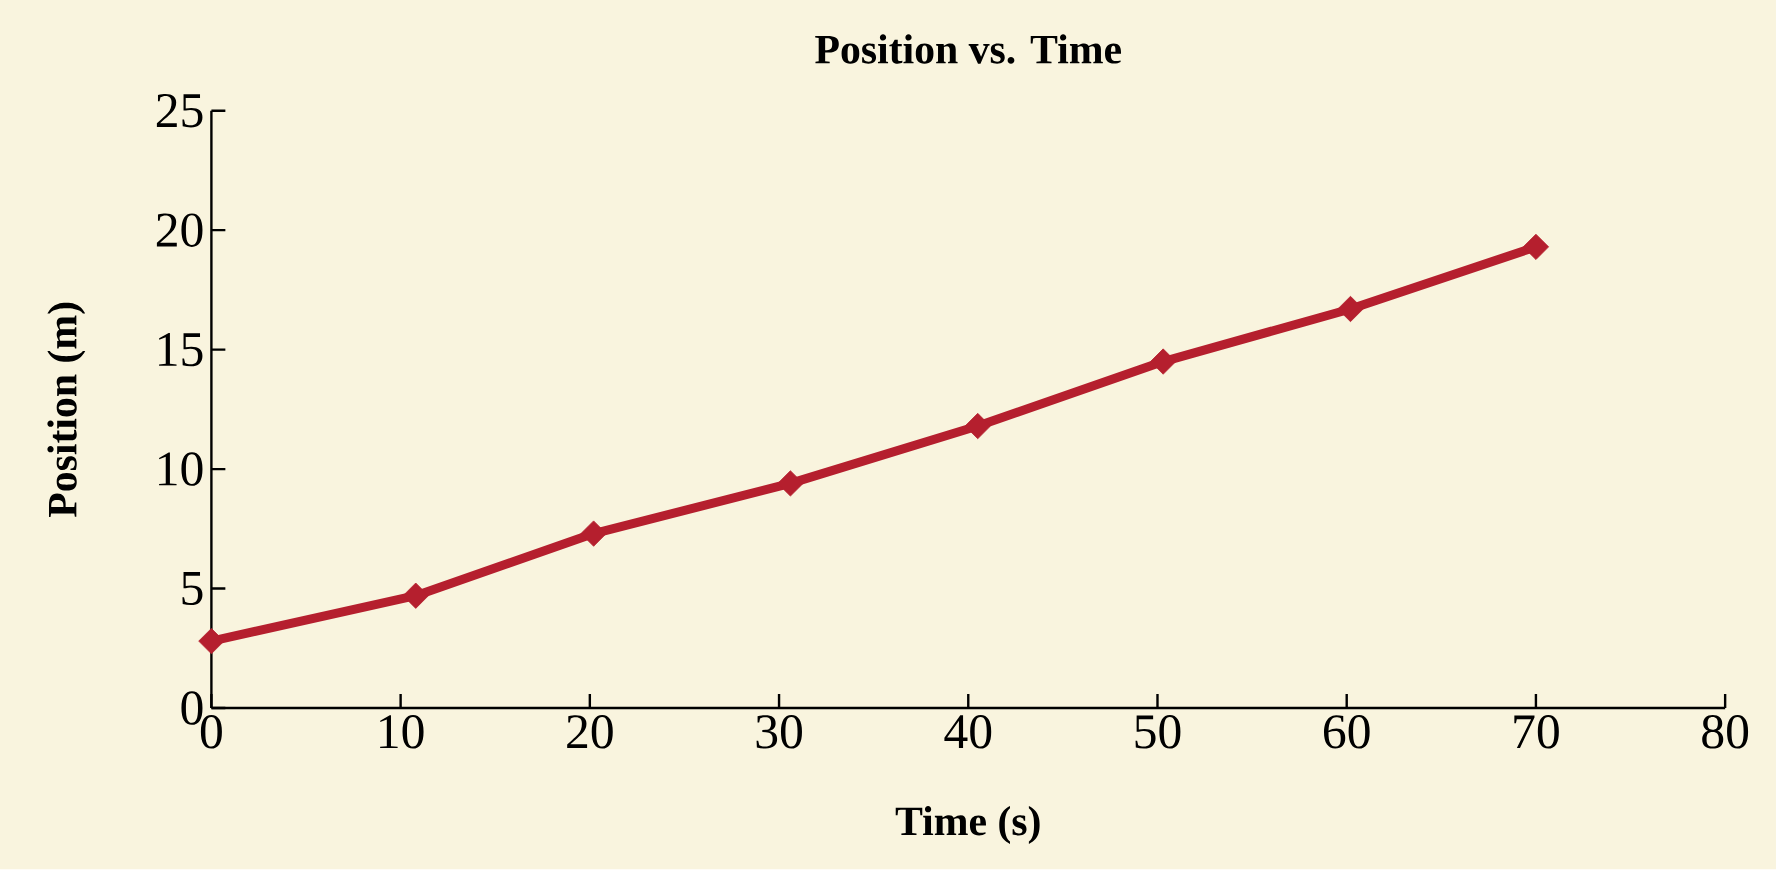 This screenshot has height=870, width=1776. I want to click on x-tick-label: 70, so click(1536, 732).